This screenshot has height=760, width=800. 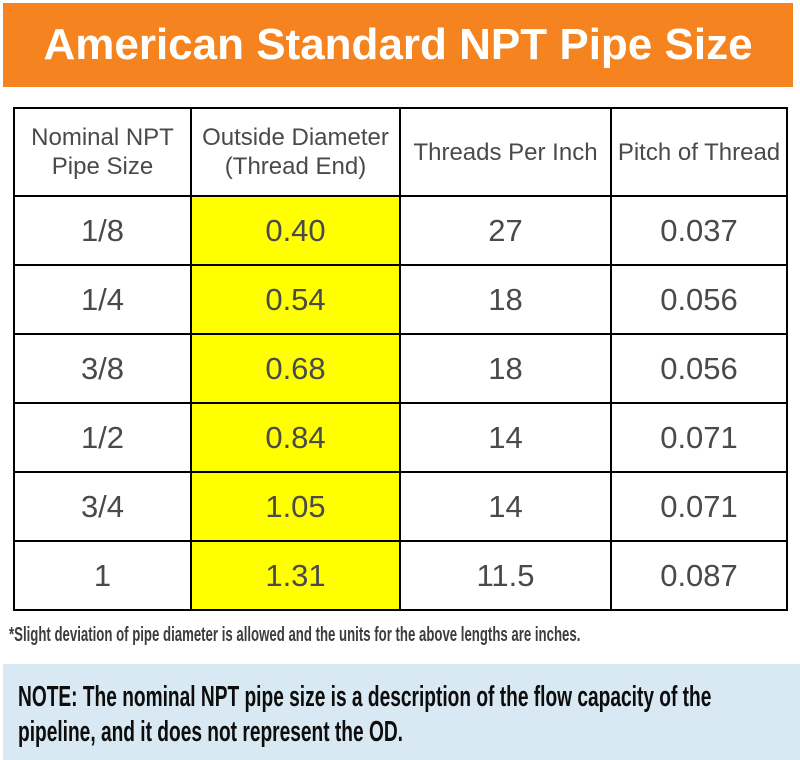 What do you see at coordinates (102, 230) in the screenshot?
I see `cell-nominal-size: 1/8` at bounding box center [102, 230].